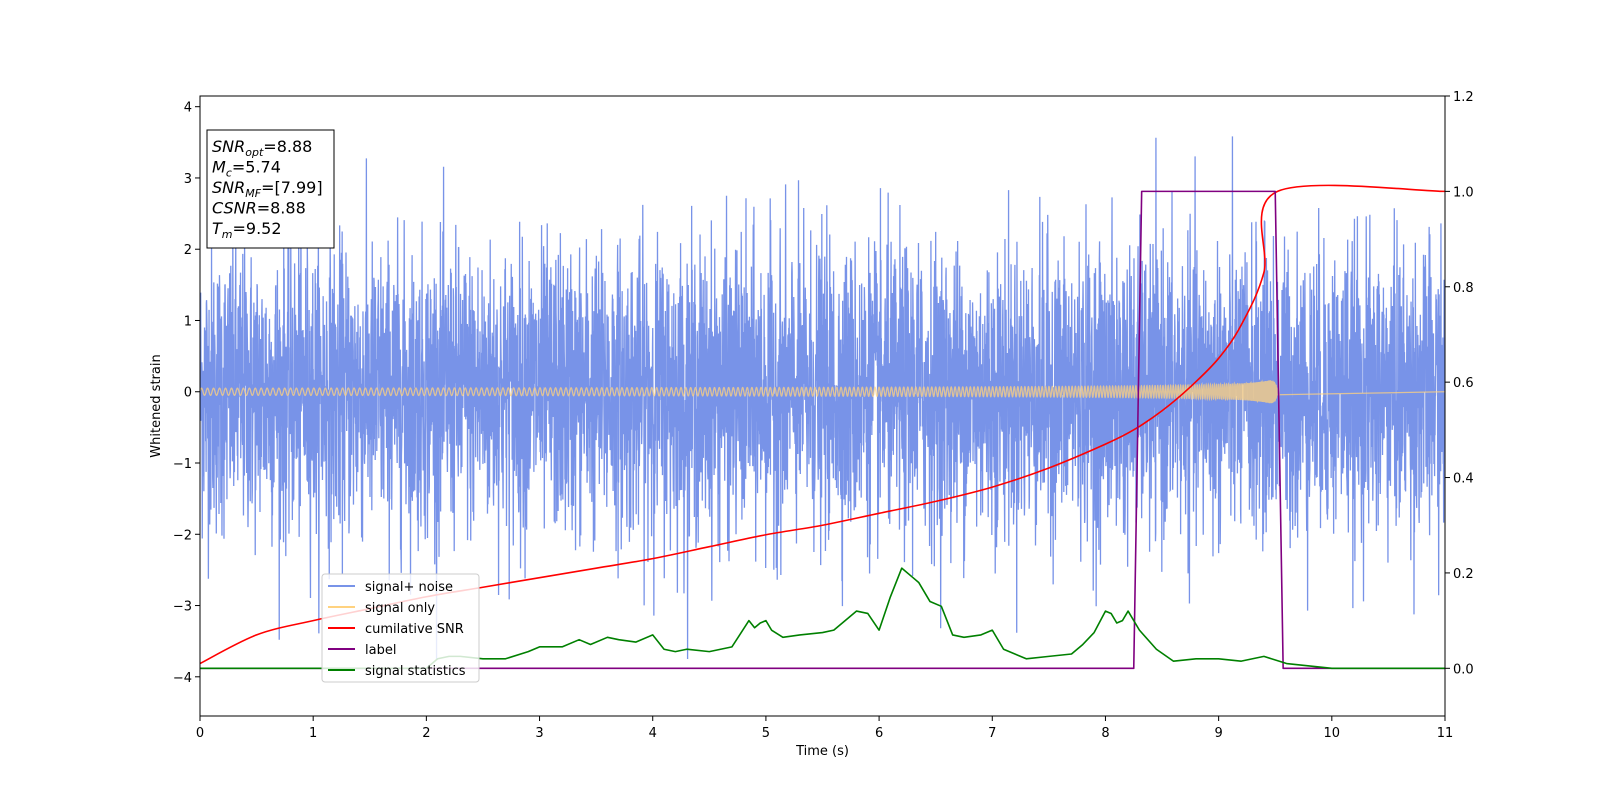 The width and height of the screenshot is (1600, 800). What do you see at coordinates (182, 678) in the screenshot?
I see `y-tick-label-left: −4` at bounding box center [182, 678].